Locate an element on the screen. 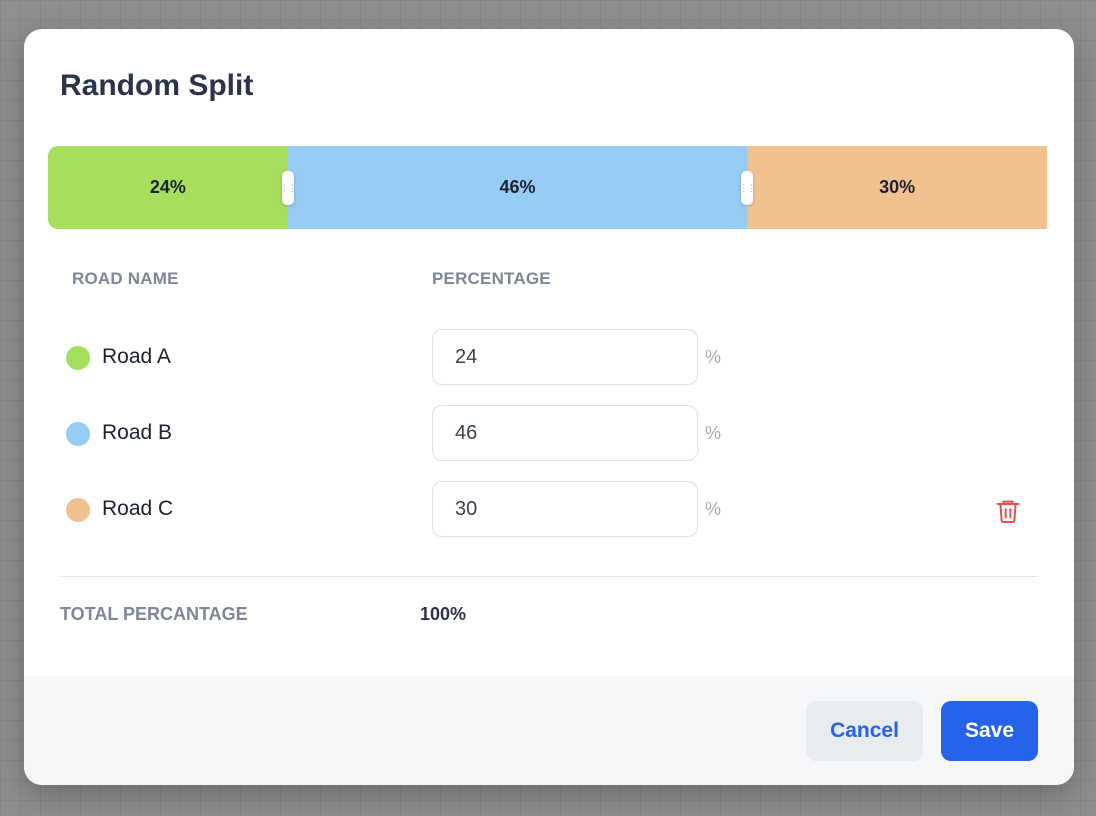 The height and width of the screenshot is (816, 1096). road-name: Road C is located at coordinates (138, 508).